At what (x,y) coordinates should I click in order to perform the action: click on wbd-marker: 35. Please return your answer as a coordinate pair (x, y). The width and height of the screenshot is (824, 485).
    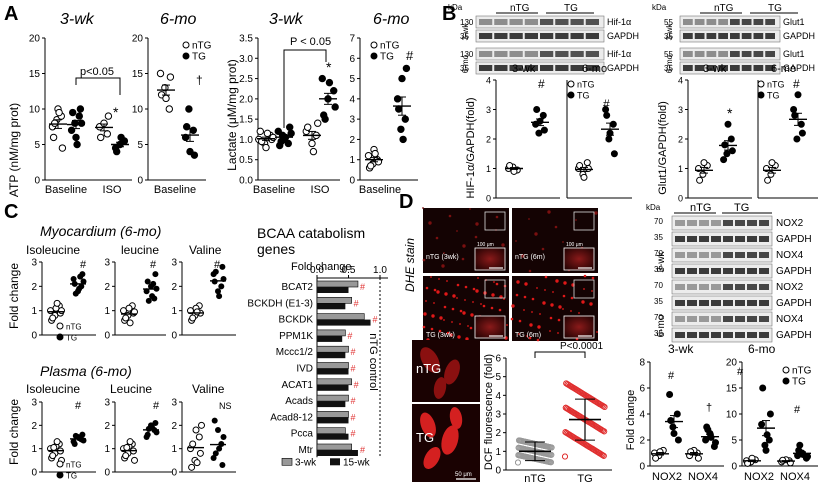
    Looking at the image, I should click on (658, 269).